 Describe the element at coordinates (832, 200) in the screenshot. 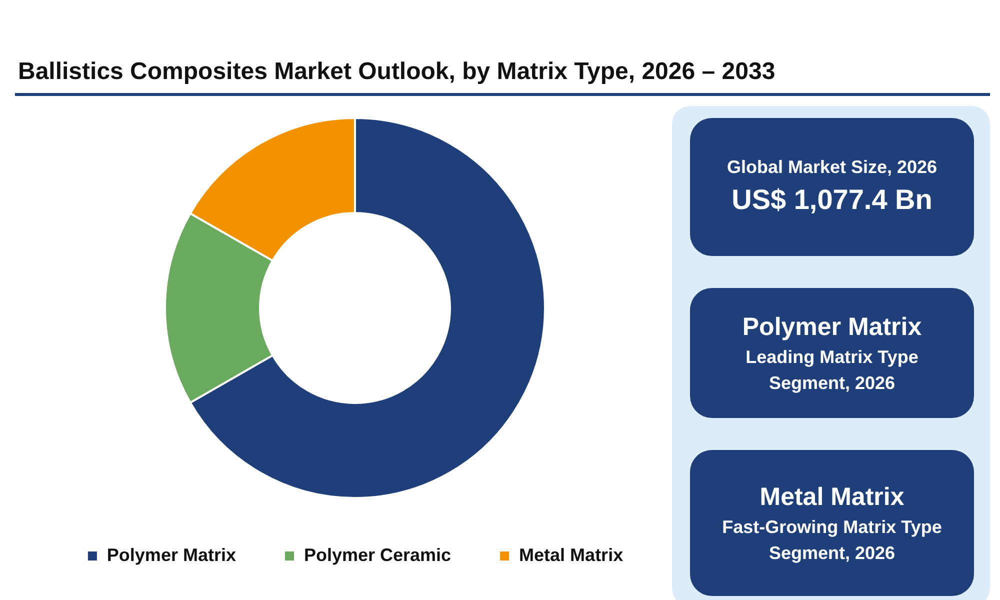

I see `text: US$ 1,077.4 Bn` at that location.